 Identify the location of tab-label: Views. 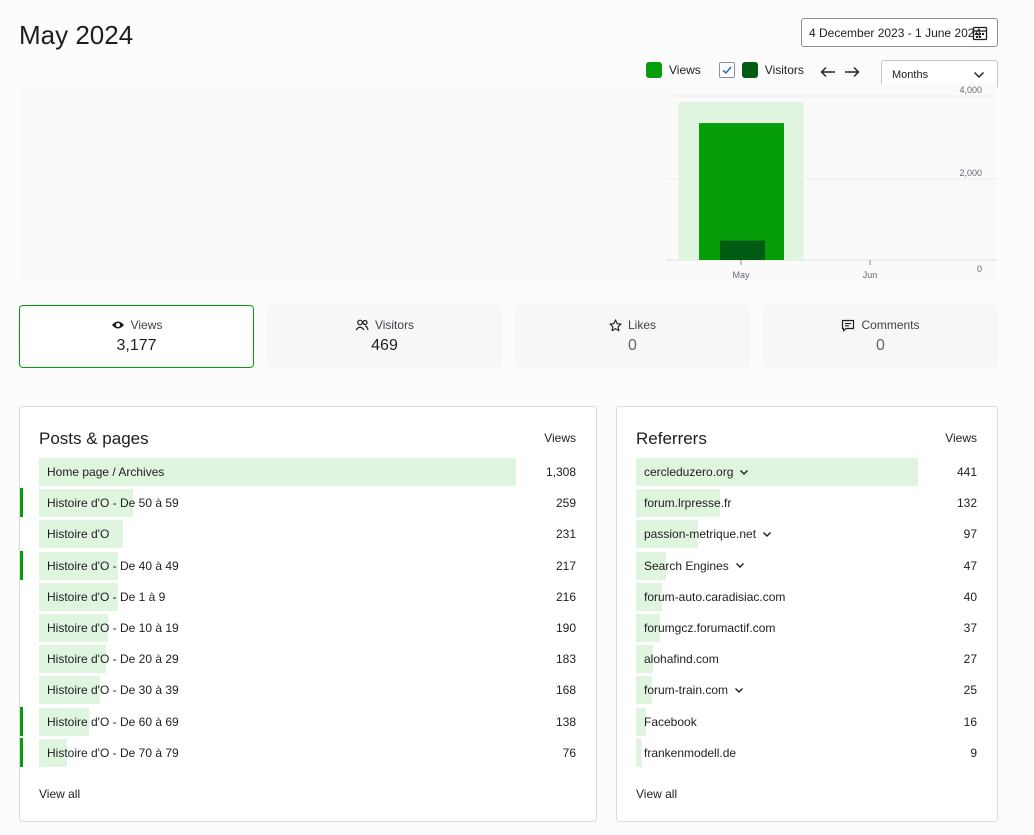
(146, 325).